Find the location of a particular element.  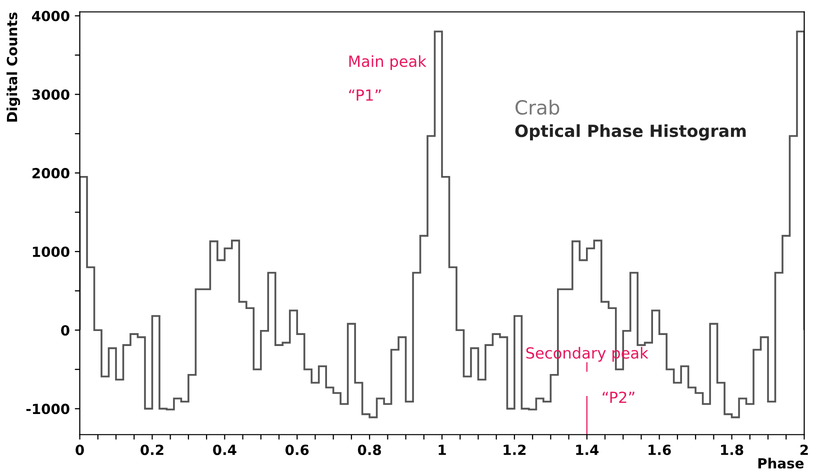

y-tick-label: 4000 is located at coordinates (51, 16).